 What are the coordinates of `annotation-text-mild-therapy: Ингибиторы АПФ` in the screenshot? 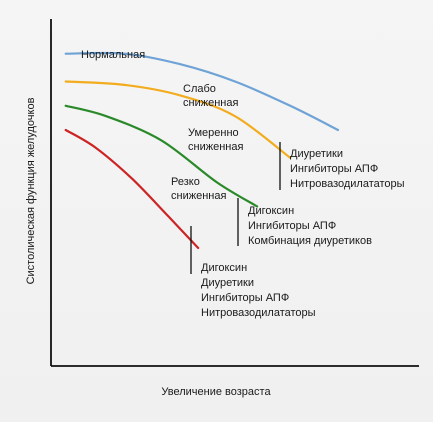 It's located at (334, 169).